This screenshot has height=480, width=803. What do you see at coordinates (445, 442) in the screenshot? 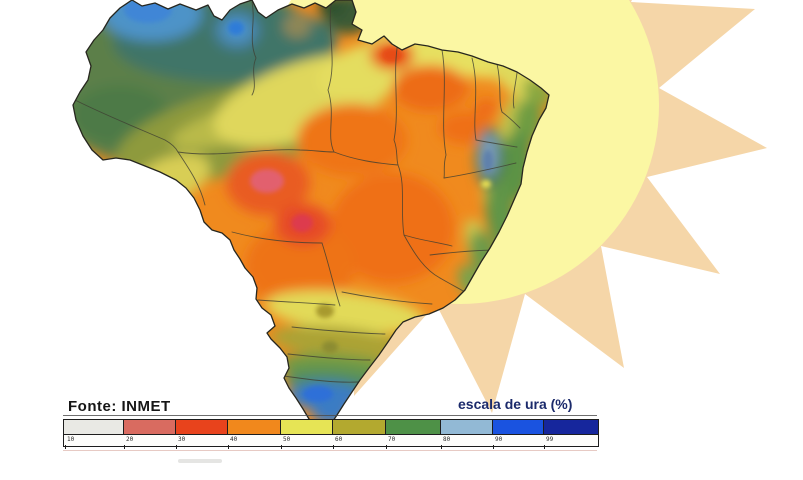
I see `scale-tick: 80` at bounding box center [445, 442].